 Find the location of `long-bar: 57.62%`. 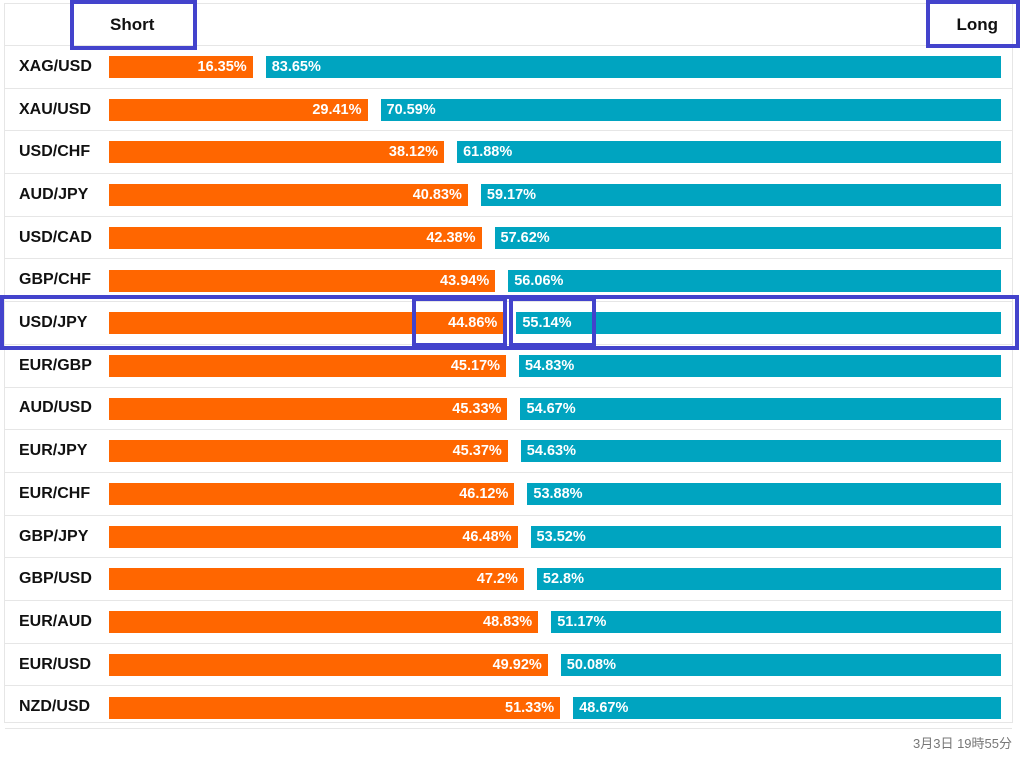

long-bar: 57.62% is located at coordinates (747, 237).